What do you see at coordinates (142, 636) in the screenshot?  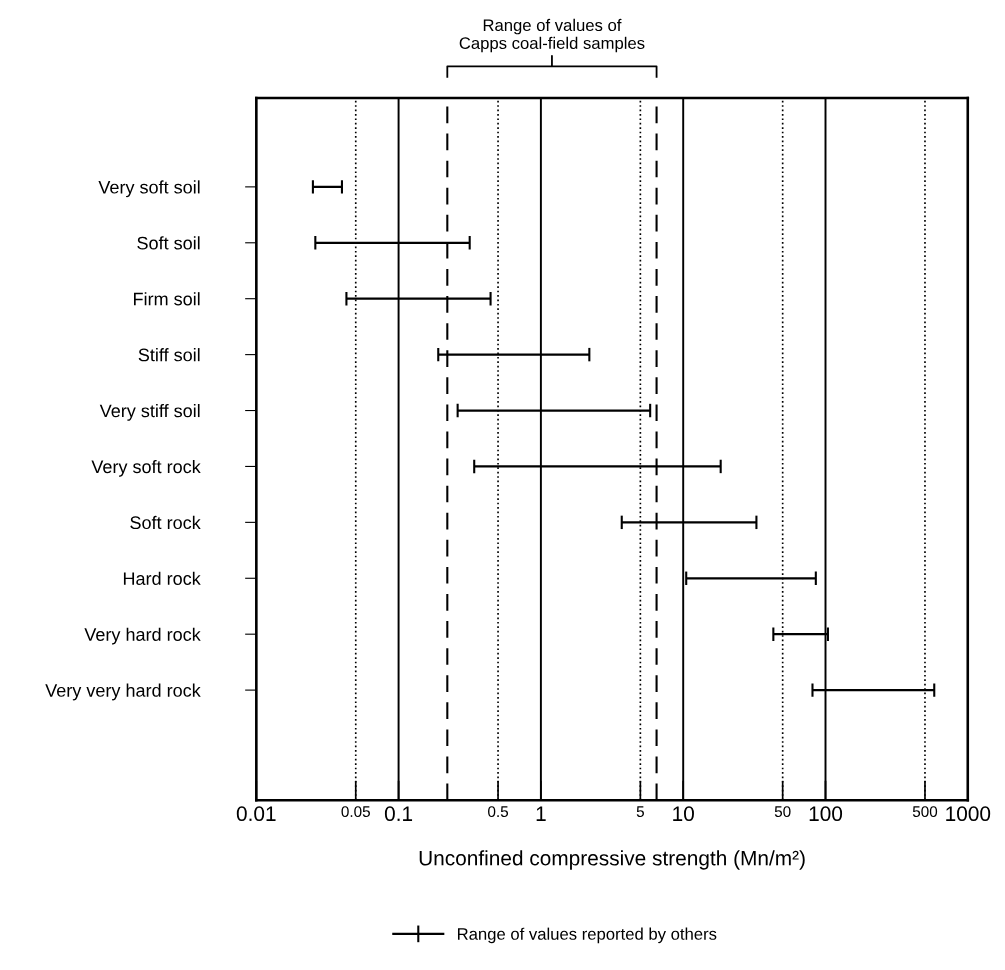 I see `y-tick-label: Very hard rock` at bounding box center [142, 636].